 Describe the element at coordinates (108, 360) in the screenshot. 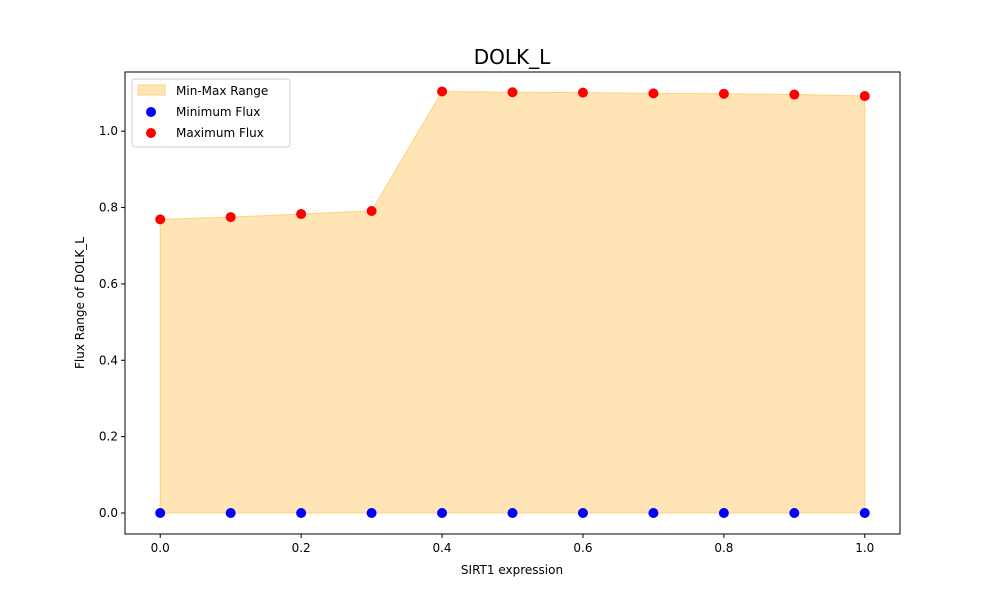

I see `y-tick-label: 0.4` at that location.